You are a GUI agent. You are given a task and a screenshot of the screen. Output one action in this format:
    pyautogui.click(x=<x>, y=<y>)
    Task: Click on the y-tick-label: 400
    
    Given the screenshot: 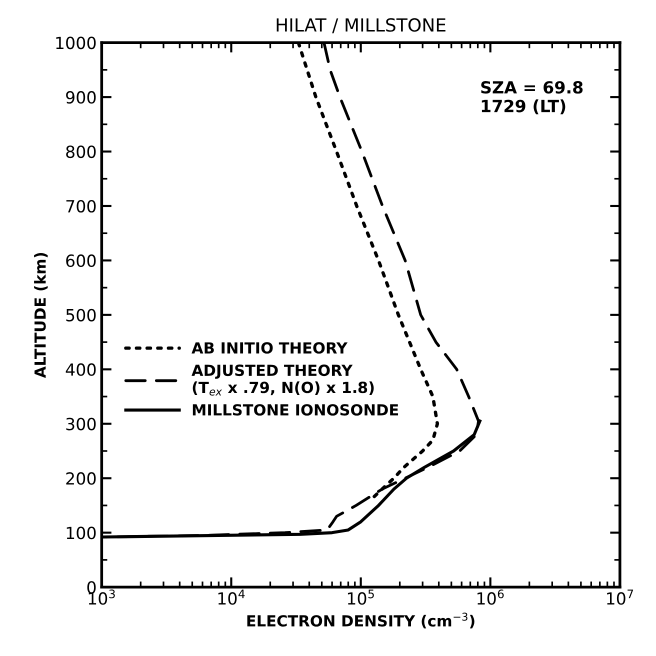 What is the action you would take?
    pyautogui.click(x=81, y=369)
    